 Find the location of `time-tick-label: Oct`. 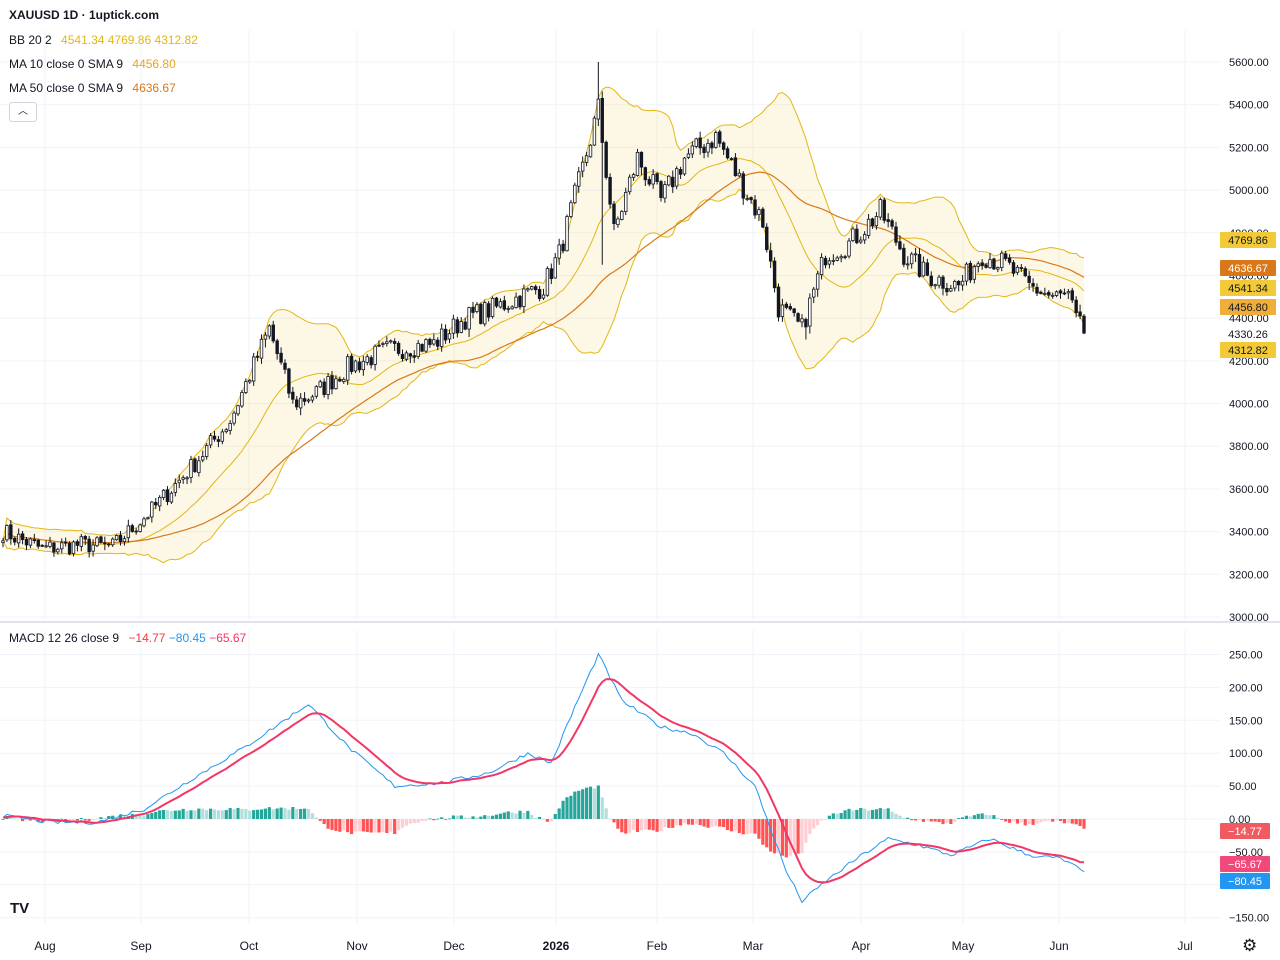

time-tick-label: Oct is located at coordinates (249, 946).